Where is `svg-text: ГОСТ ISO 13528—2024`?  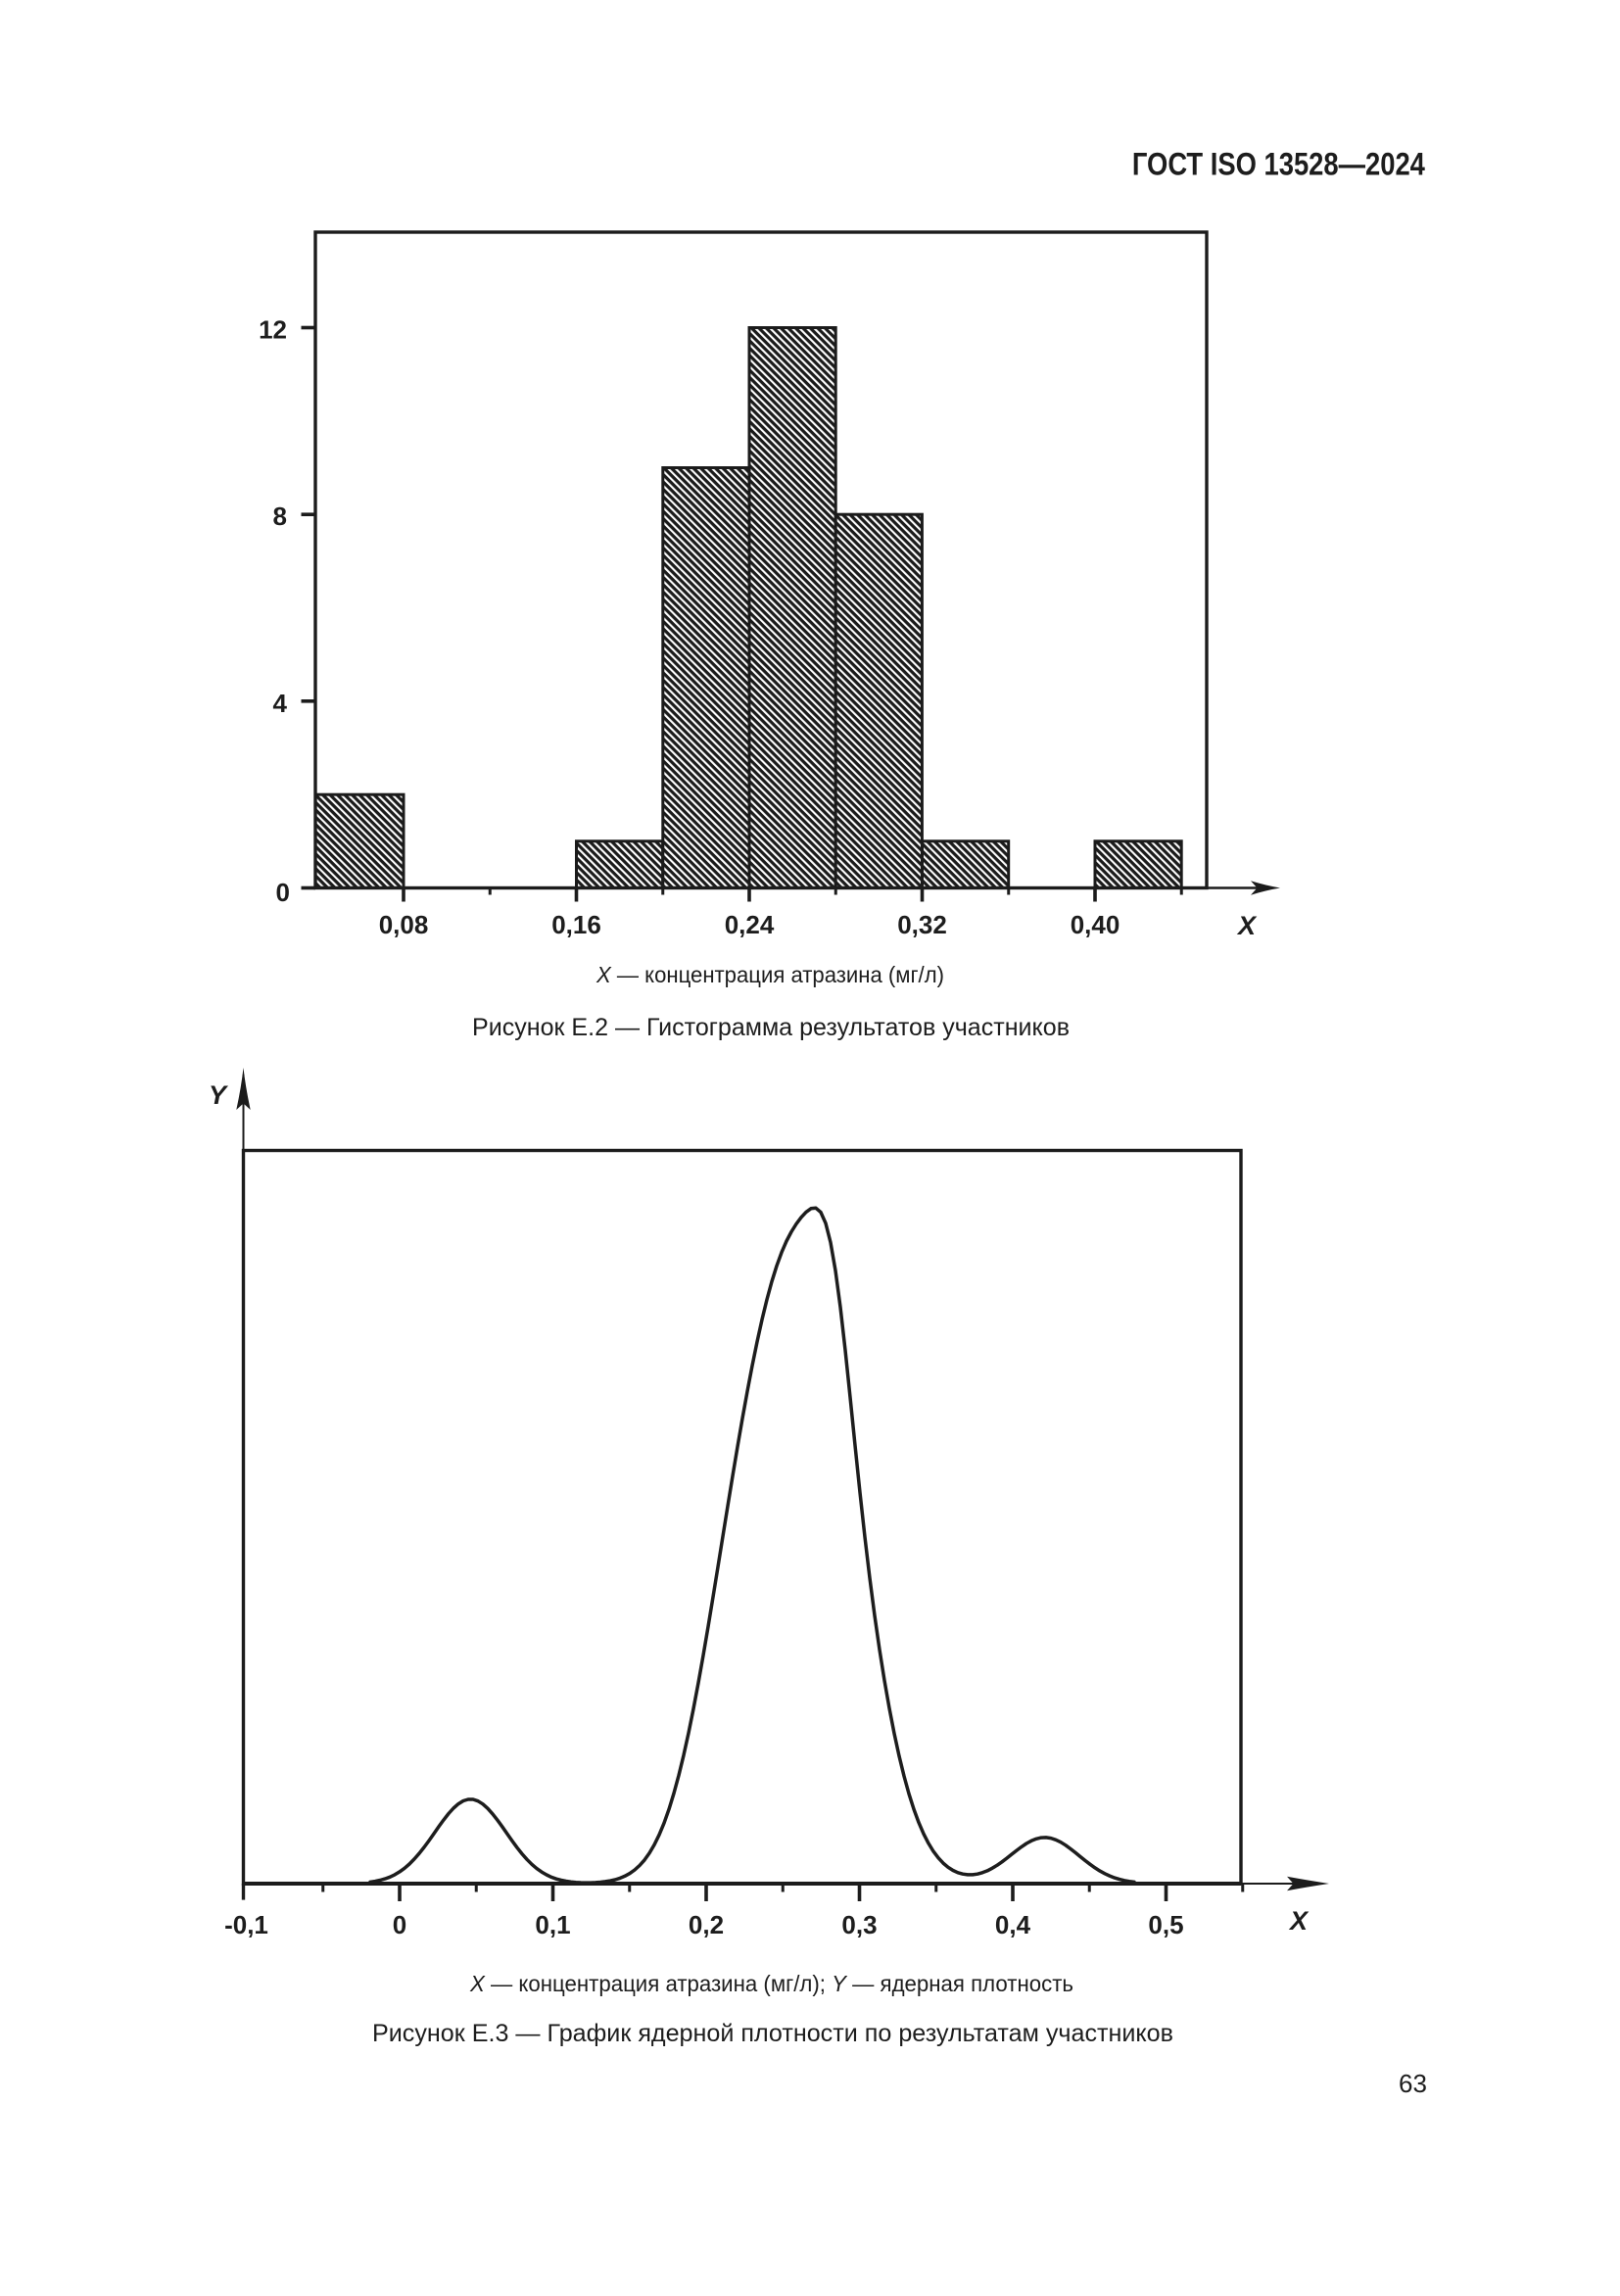
svg-text: ГОСТ ISO 13528—2024 is located at coordinates (1278, 164).